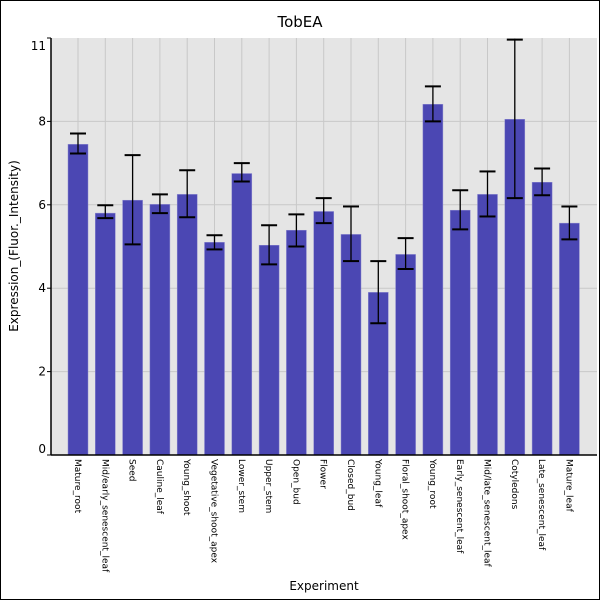 This screenshot has height=600, width=600. Describe the element at coordinates (77, 486) in the screenshot. I see `x-tick-label: Mature_root` at that location.